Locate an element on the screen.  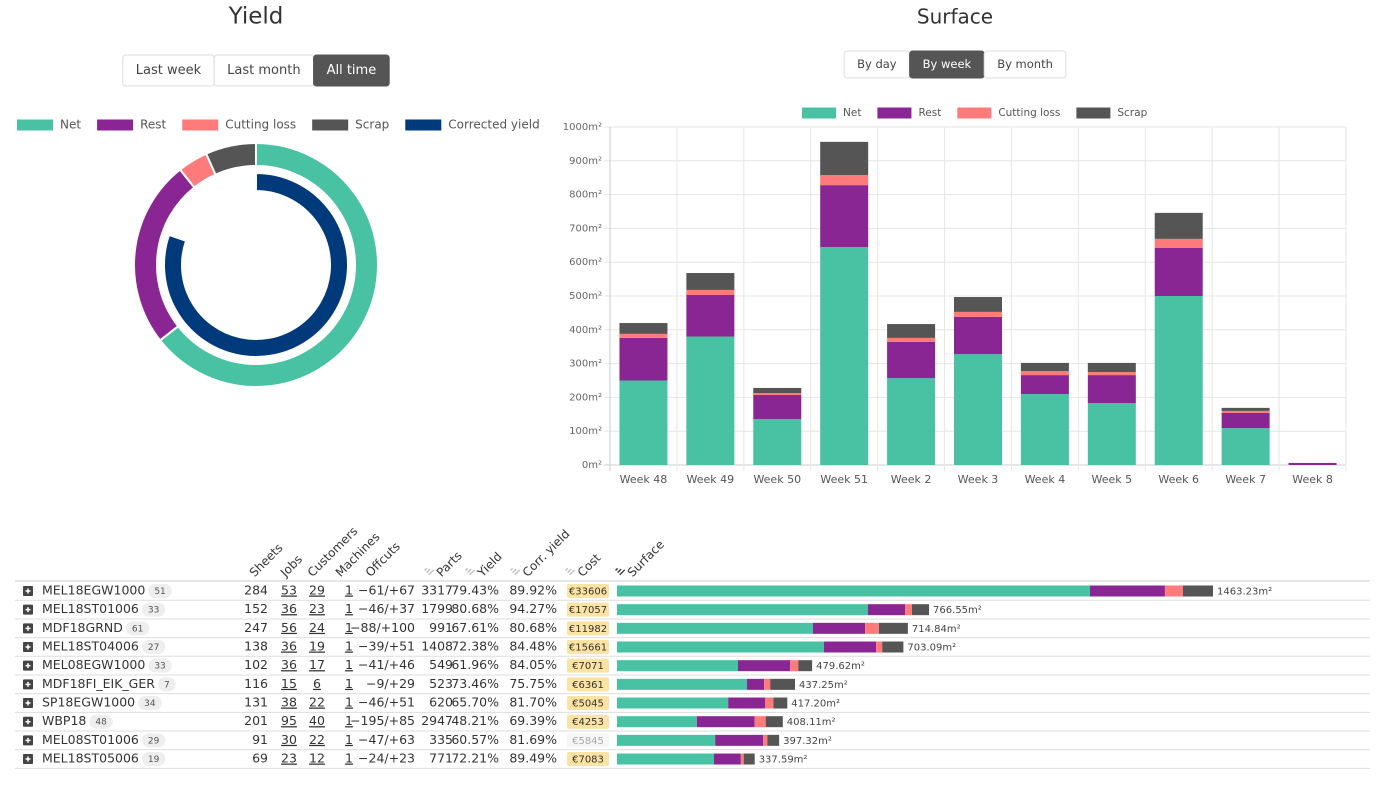
customers-link: 17 is located at coordinates (317, 664).